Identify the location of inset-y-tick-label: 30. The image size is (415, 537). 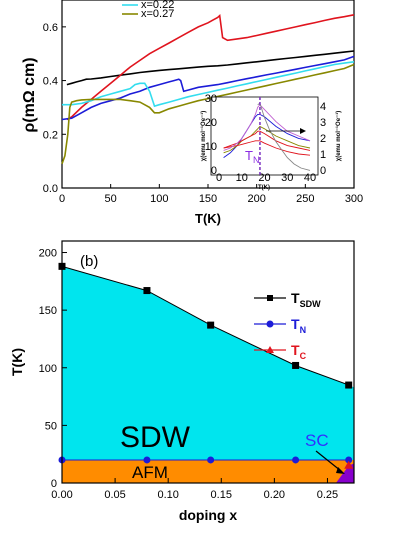
(211, 99).